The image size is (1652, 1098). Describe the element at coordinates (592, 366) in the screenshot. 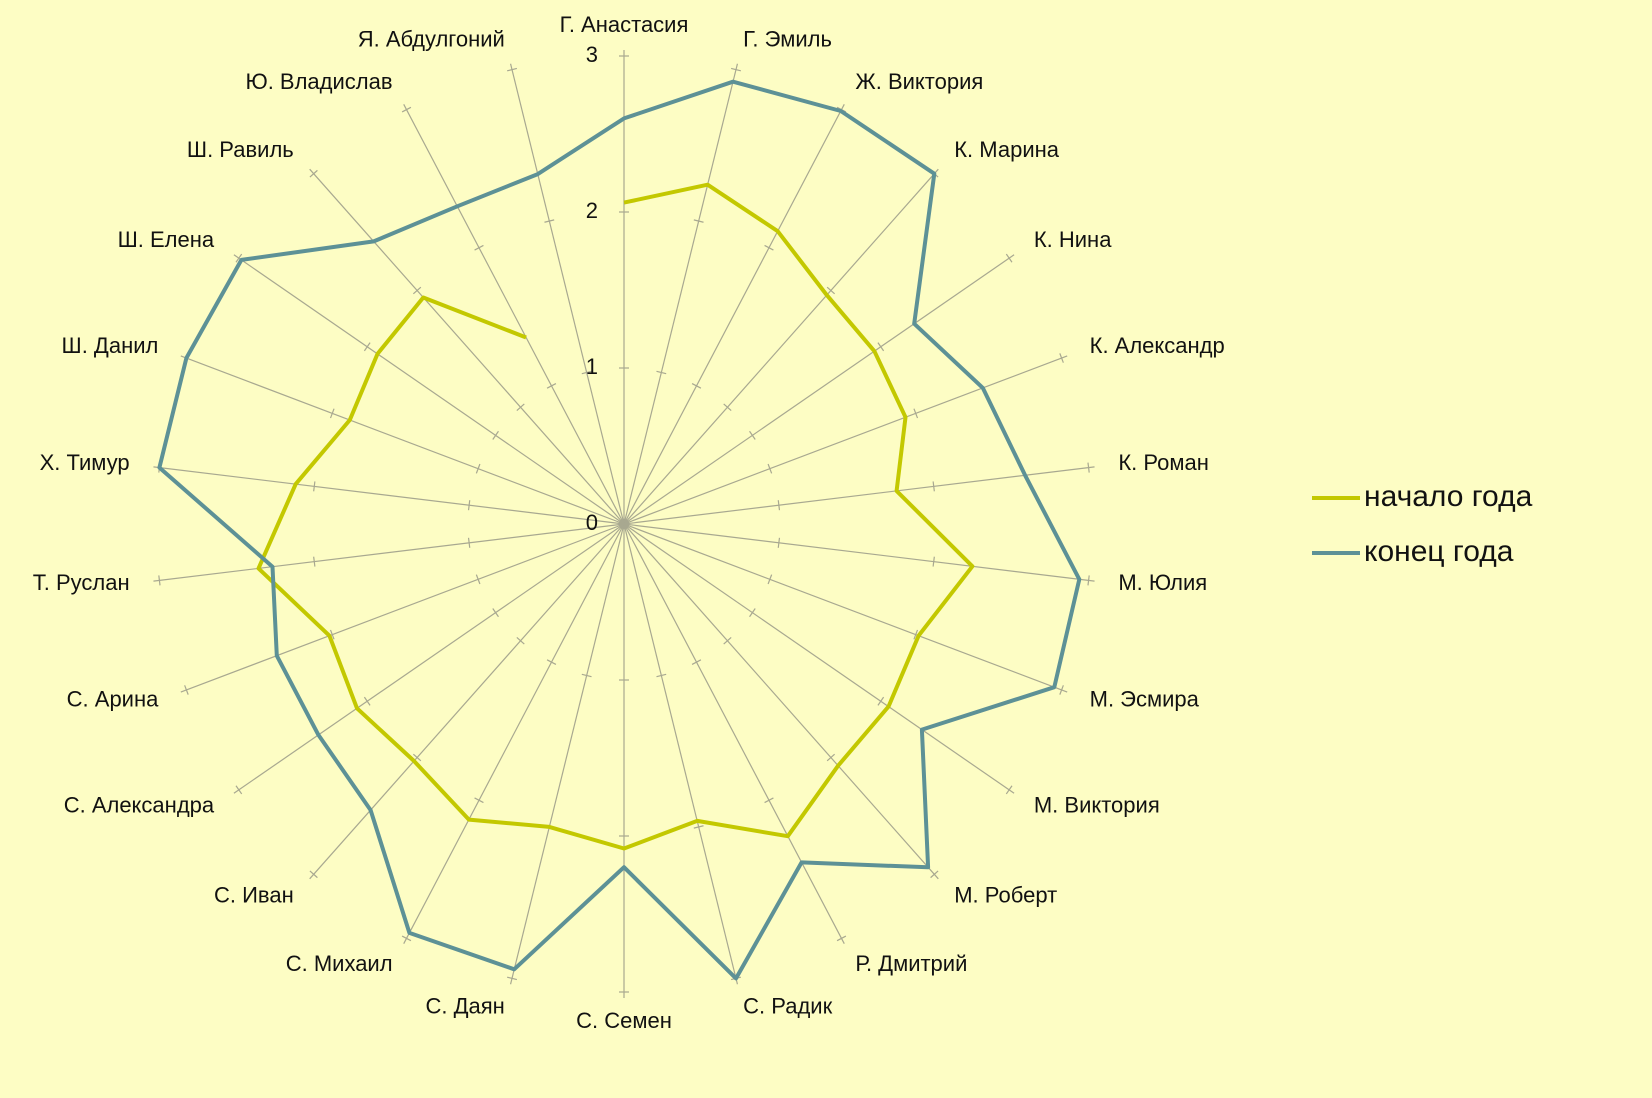

I see `y-tick-label: 1` at that location.